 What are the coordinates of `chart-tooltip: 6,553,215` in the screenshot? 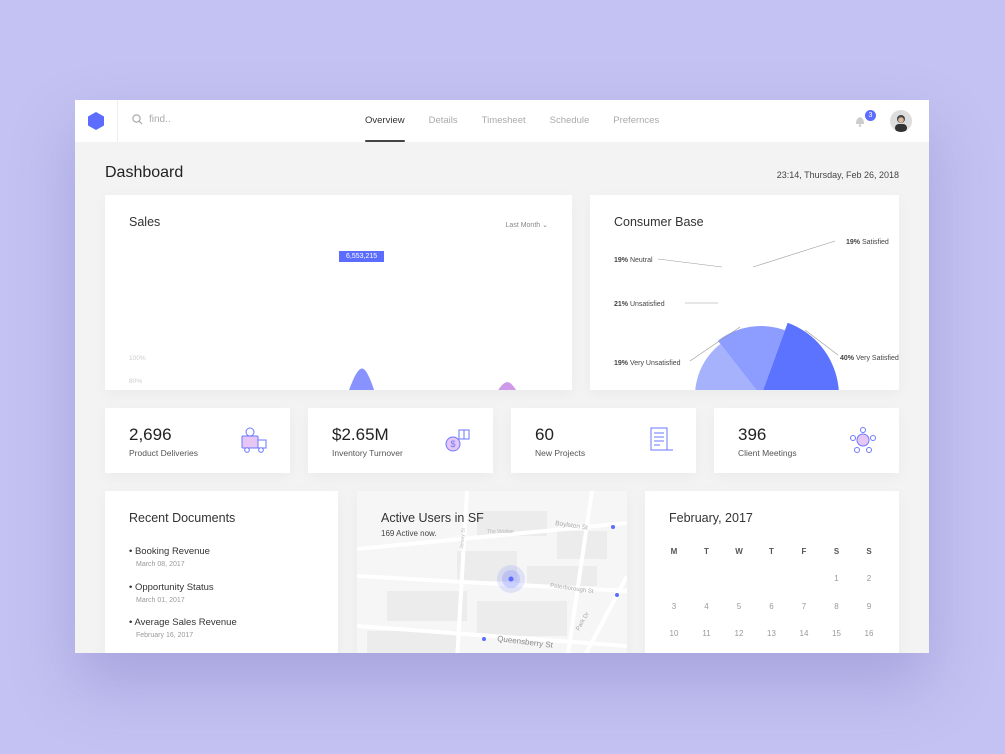 It's located at (362, 256).